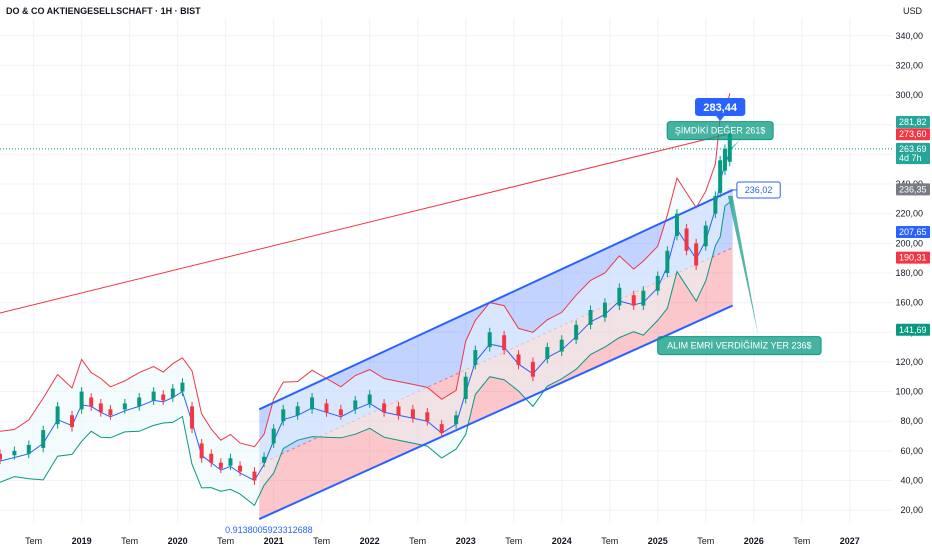 The image size is (932, 550). Describe the element at coordinates (82, 541) in the screenshot. I see `x-tick-label: 2019` at that location.